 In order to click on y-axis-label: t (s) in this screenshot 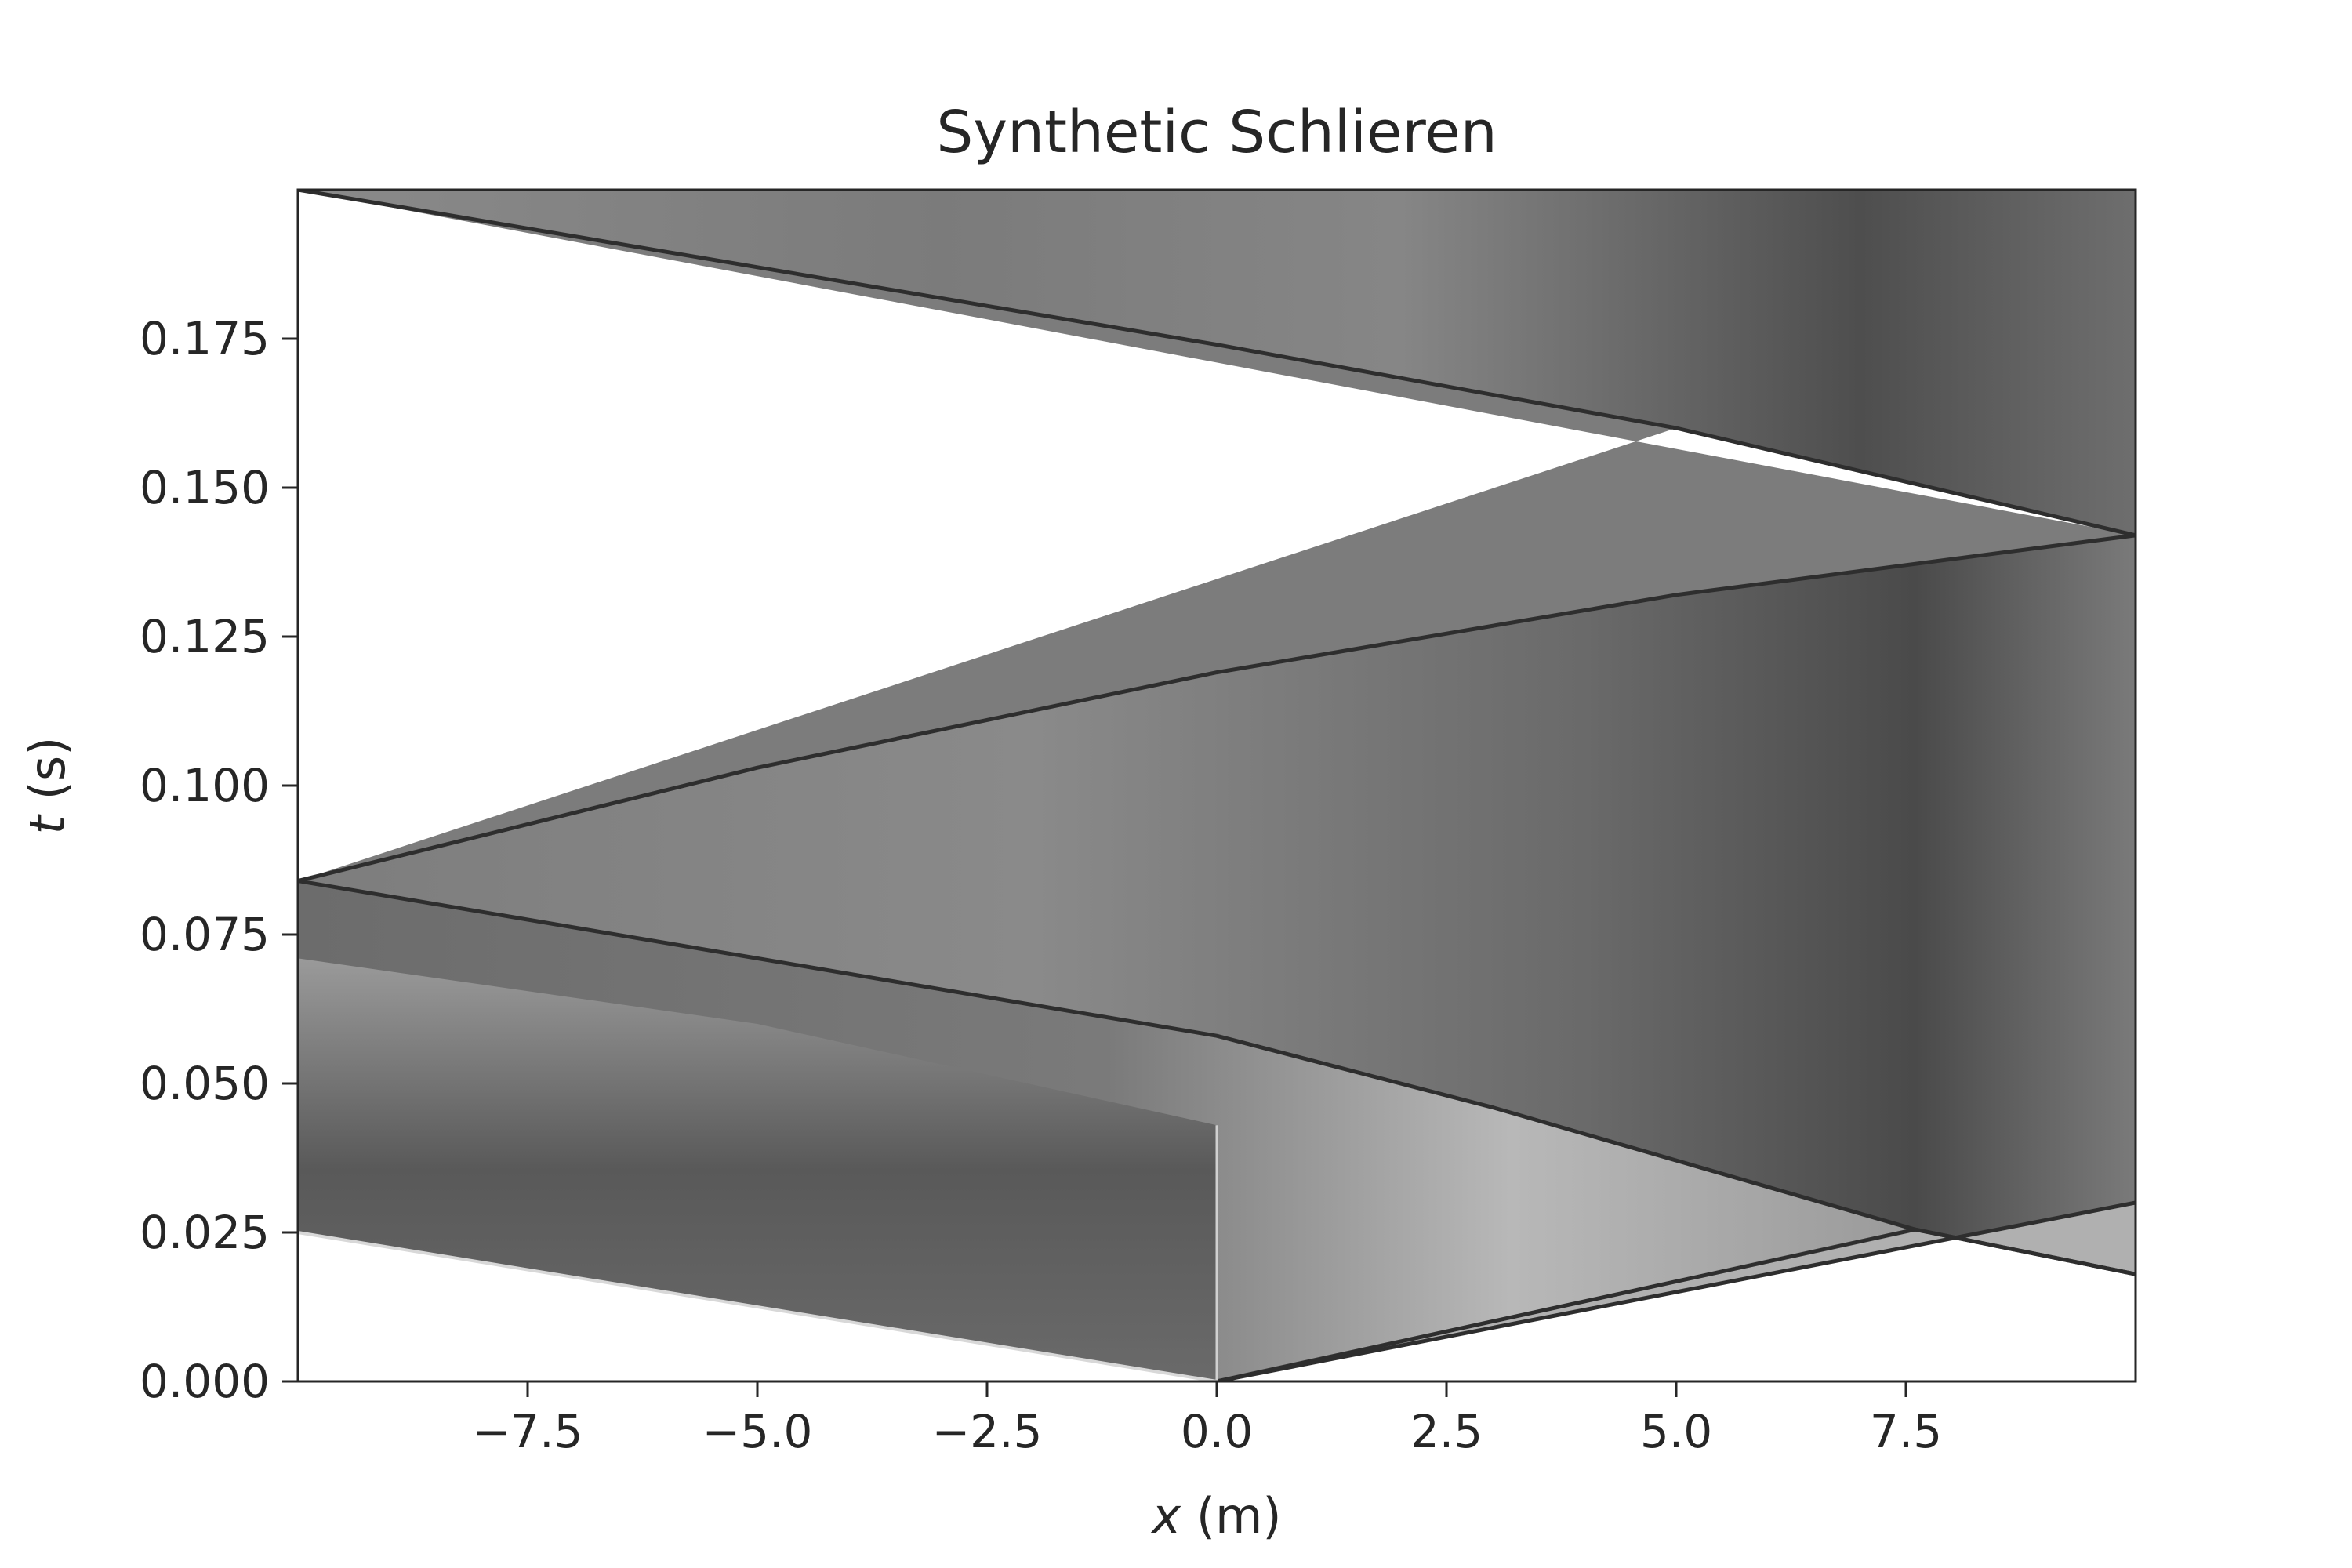, I will do `click(47, 786)`.